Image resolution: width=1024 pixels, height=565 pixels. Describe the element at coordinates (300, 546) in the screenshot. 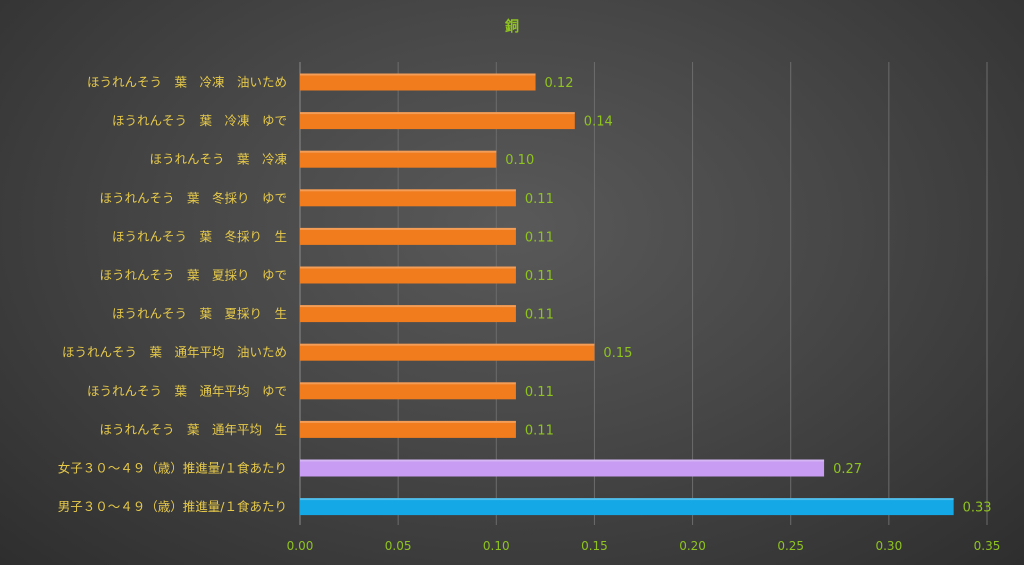

I see `x-tick-label: 0.00` at that location.